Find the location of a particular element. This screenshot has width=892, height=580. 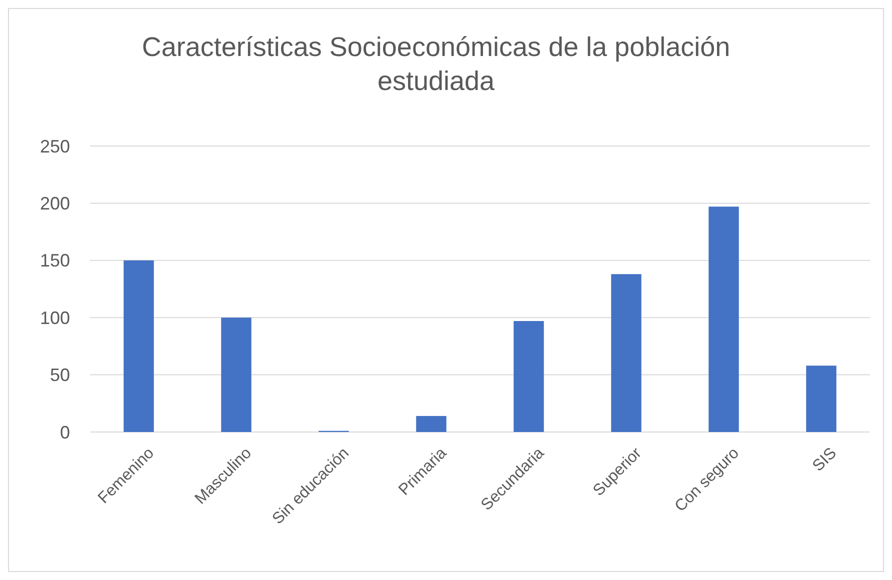

y-tick-label: 100 is located at coordinates (55, 318).